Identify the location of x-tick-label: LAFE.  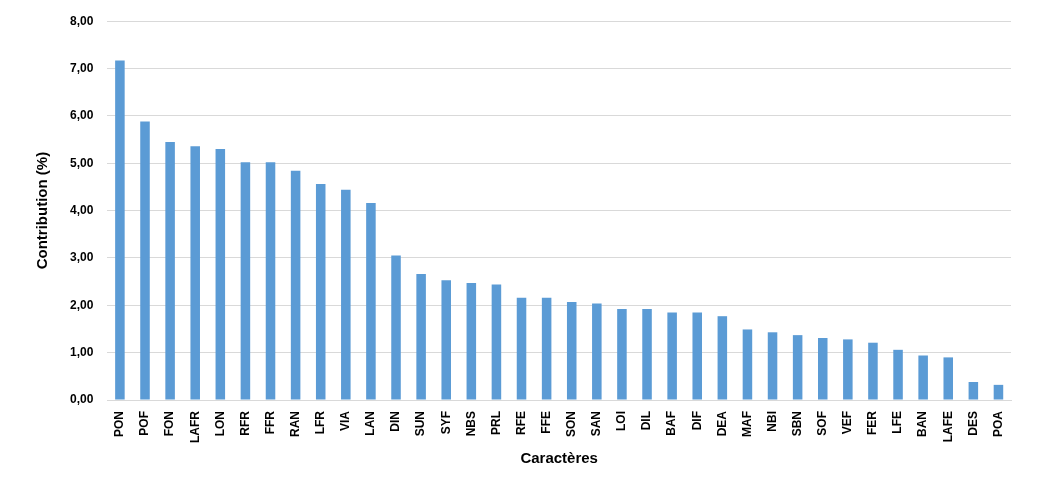
(947, 427).